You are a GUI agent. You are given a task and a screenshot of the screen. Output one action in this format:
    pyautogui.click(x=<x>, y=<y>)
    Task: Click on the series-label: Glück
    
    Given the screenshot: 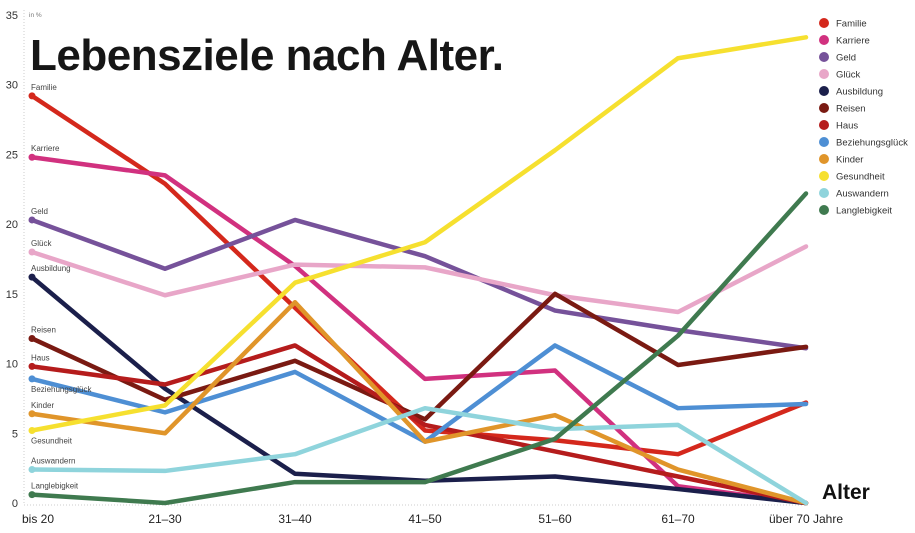 What is the action you would take?
    pyautogui.click(x=41, y=243)
    